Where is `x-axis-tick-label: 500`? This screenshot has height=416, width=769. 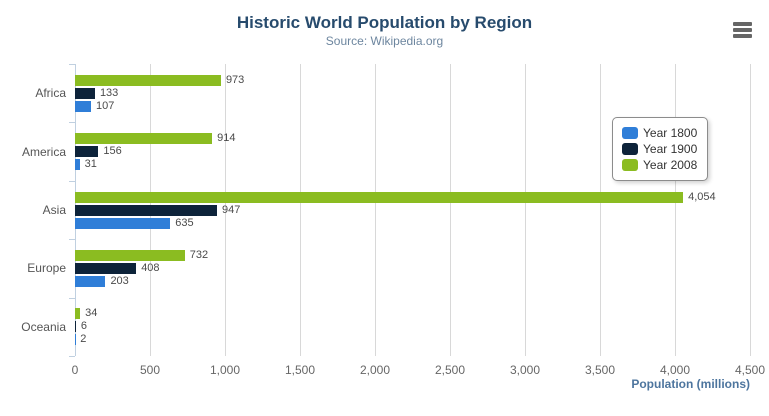
x-axis-tick-label: 500 is located at coordinates (150, 370).